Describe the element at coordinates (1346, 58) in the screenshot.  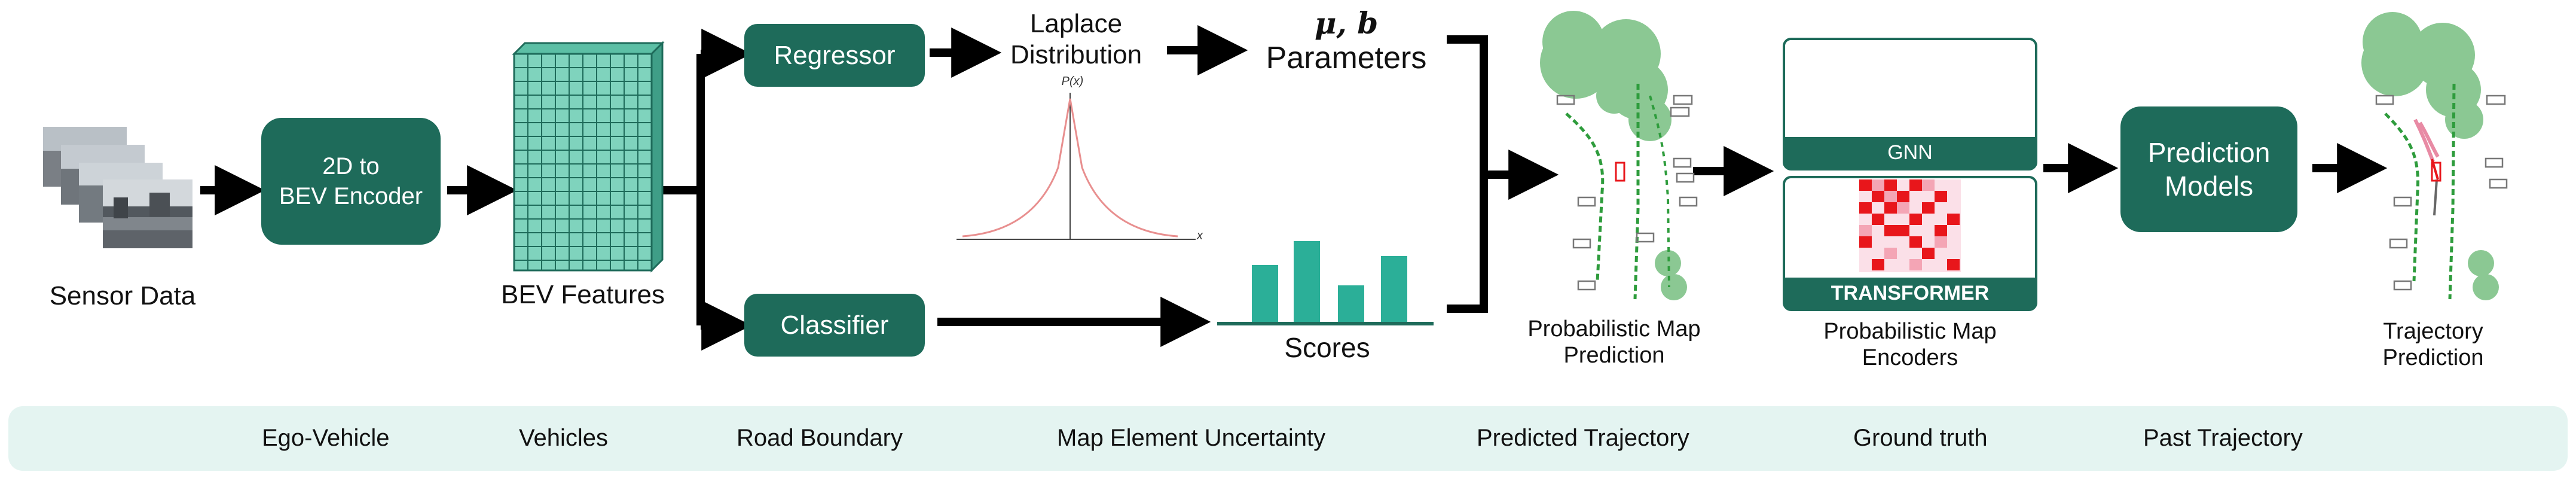
I see `params-word: Parameters` at that location.